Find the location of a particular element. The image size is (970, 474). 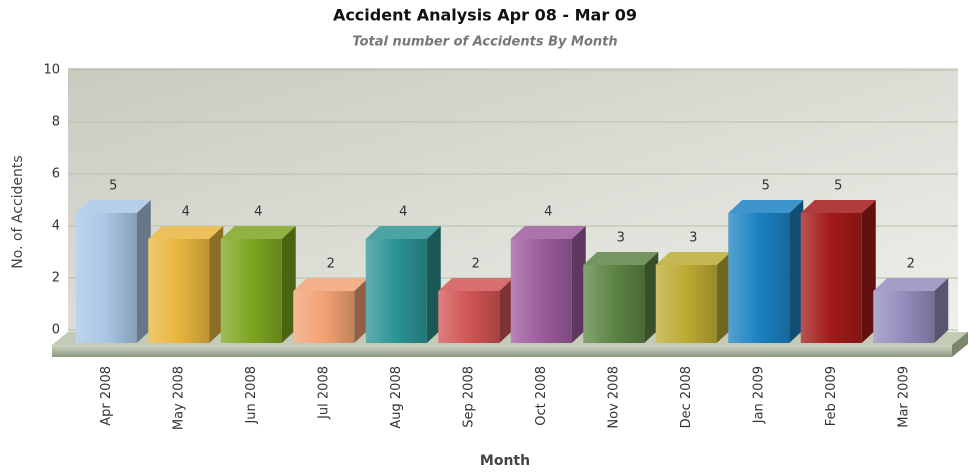

y-tick-label: 6 is located at coordinates (56, 174).